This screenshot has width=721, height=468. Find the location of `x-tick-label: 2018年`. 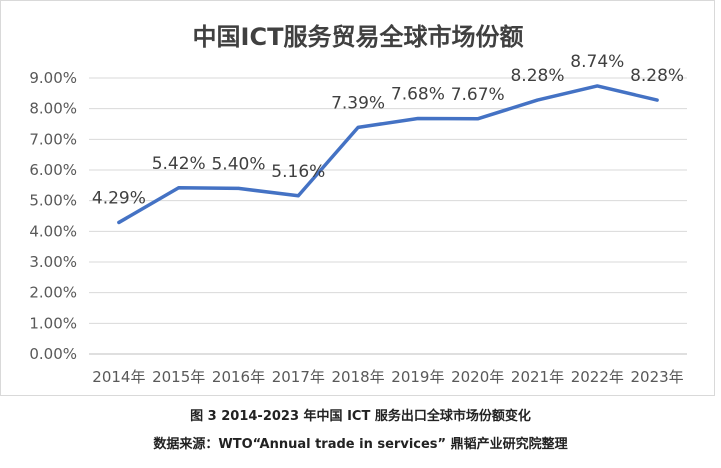

x-tick-label: 2018年 is located at coordinates (358, 377).